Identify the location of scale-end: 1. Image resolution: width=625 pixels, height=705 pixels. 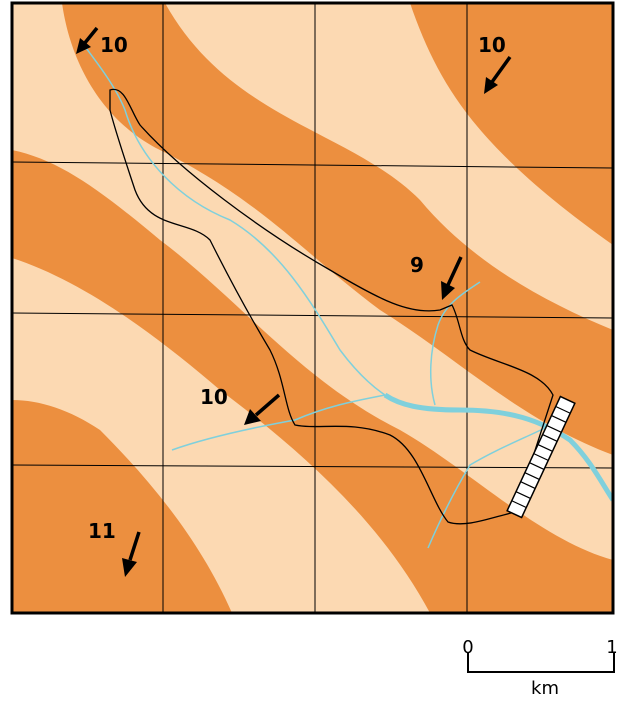
(611, 647).